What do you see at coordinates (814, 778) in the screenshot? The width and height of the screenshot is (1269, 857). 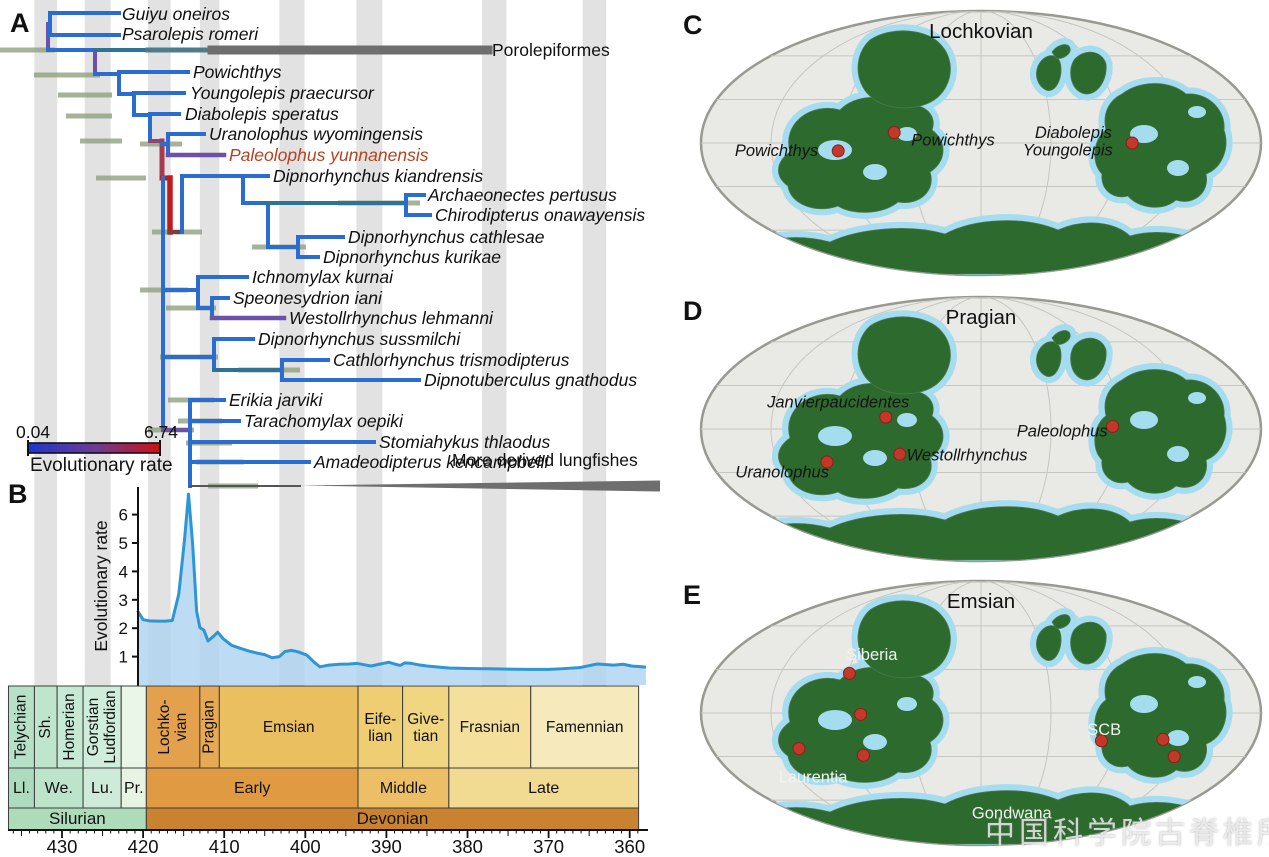 I see `map-label: Laurentia` at bounding box center [814, 778].